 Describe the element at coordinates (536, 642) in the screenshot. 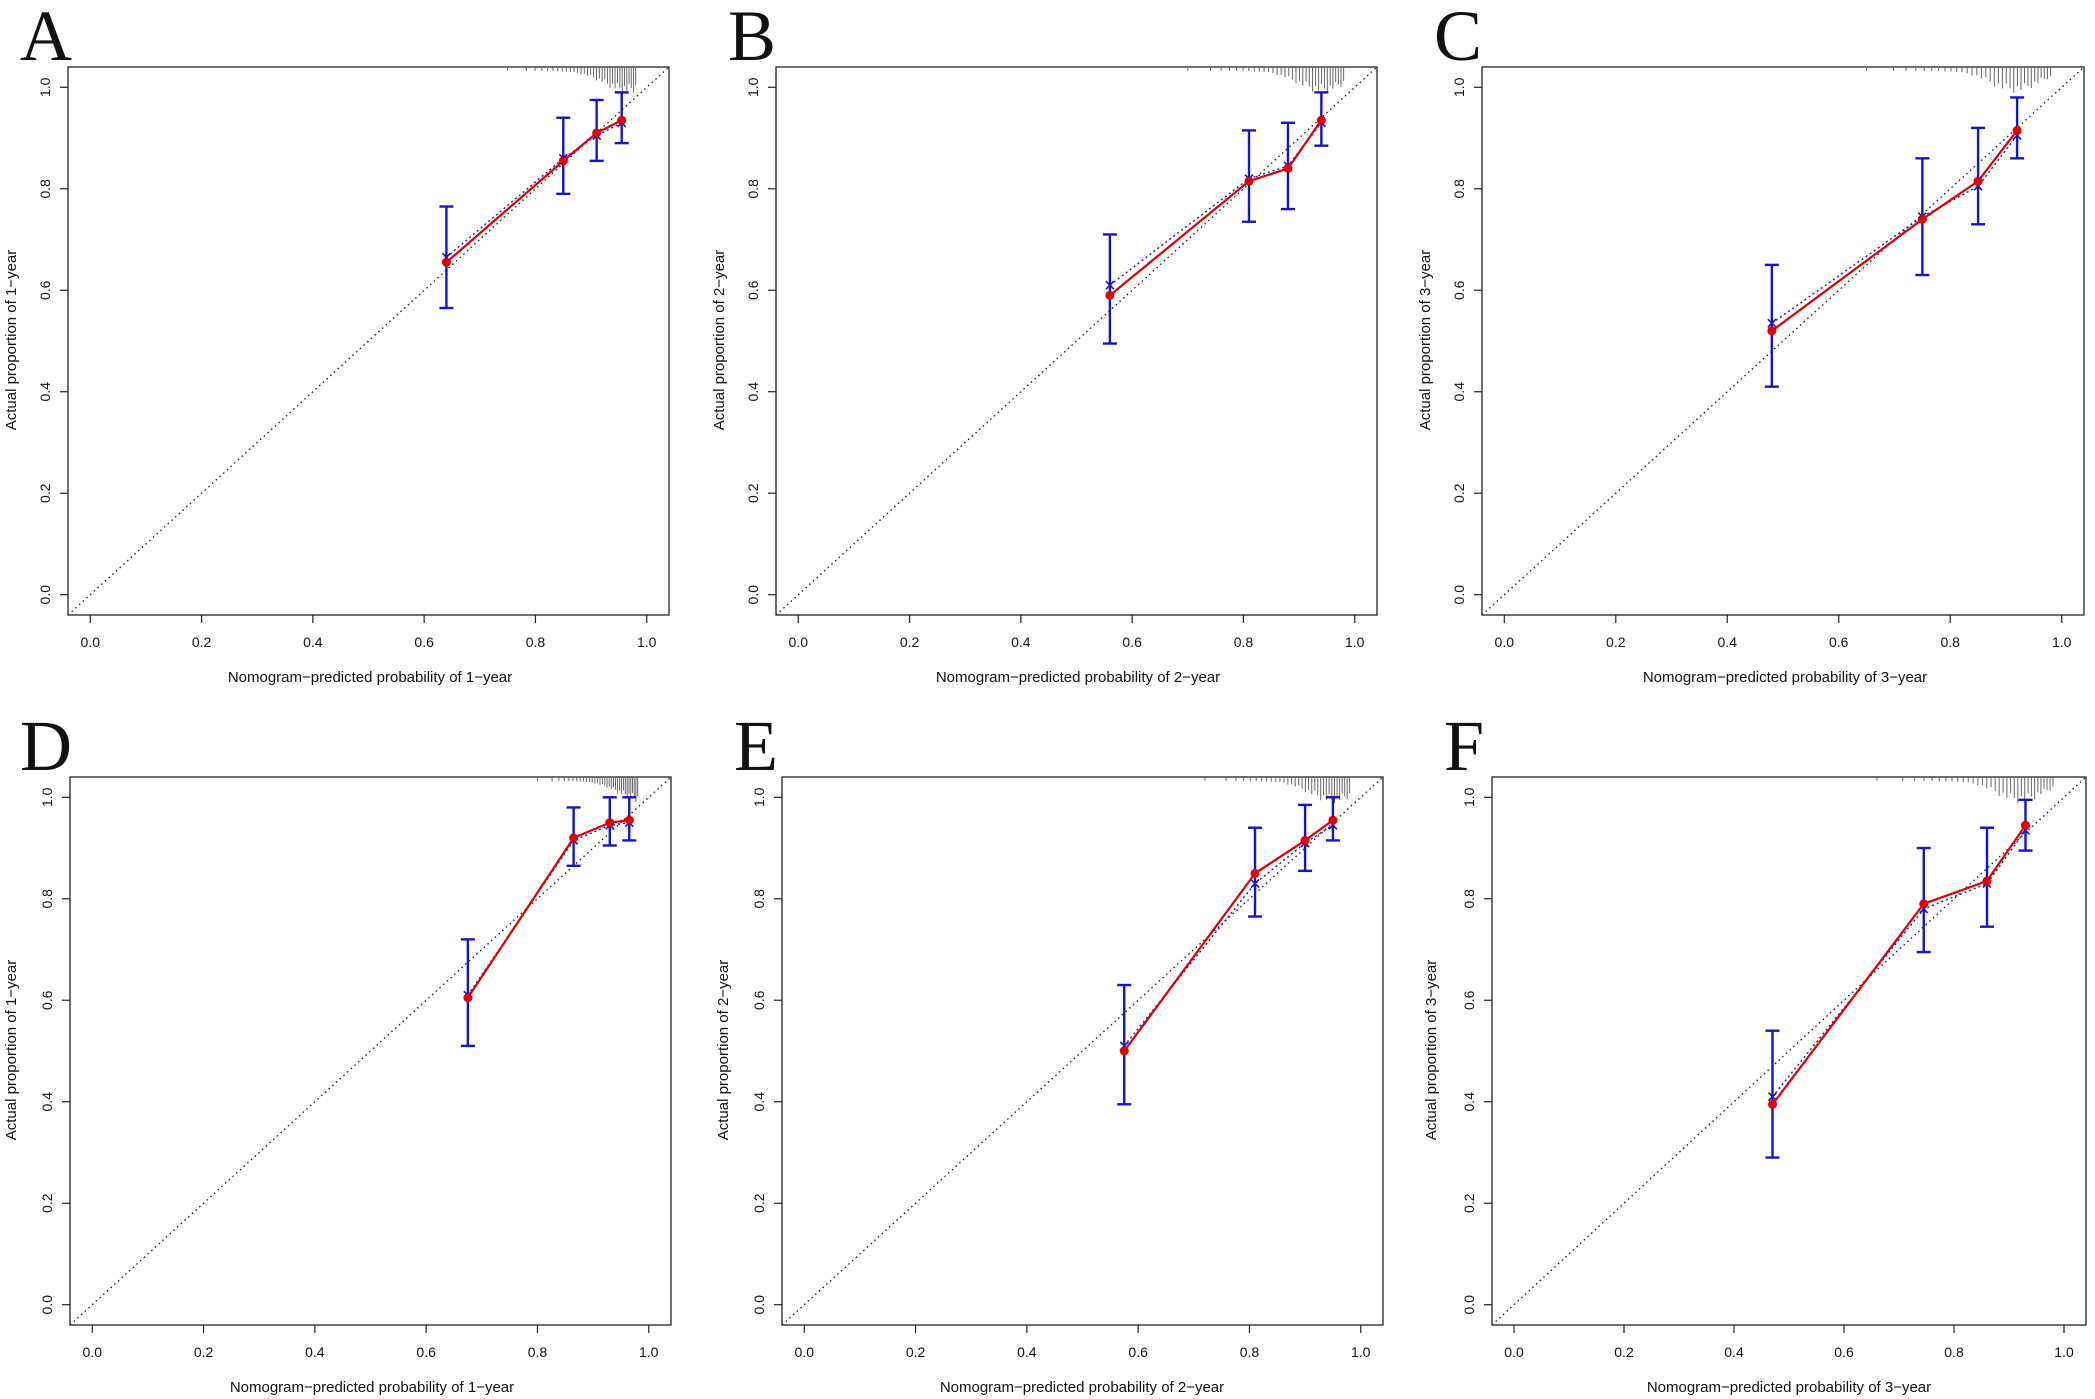

I see `x-tick-label: 0.8` at that location.